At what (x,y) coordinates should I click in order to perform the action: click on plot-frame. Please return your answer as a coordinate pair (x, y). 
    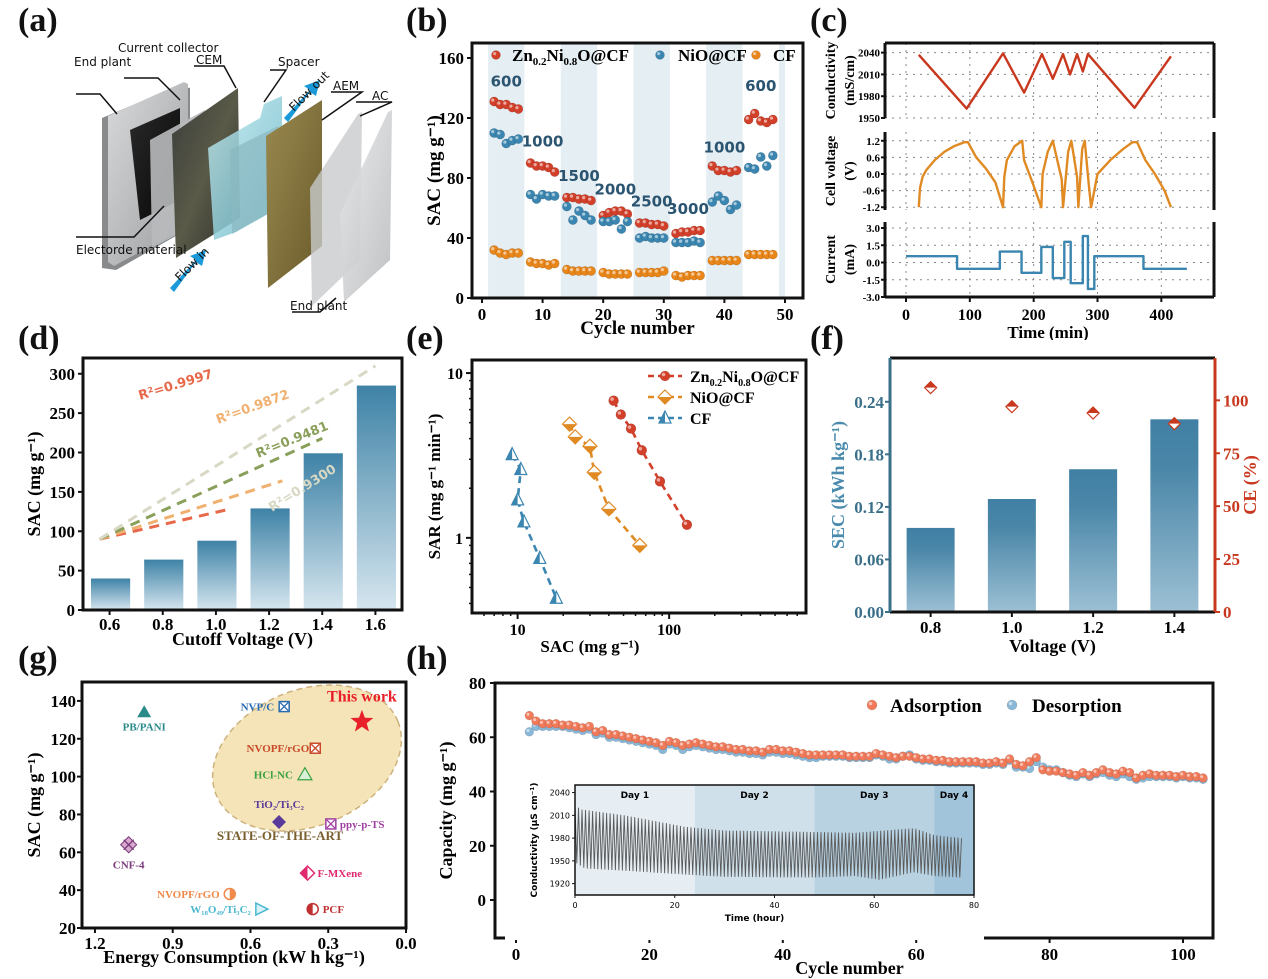
    Looking at the image, I should click on (639, 486).